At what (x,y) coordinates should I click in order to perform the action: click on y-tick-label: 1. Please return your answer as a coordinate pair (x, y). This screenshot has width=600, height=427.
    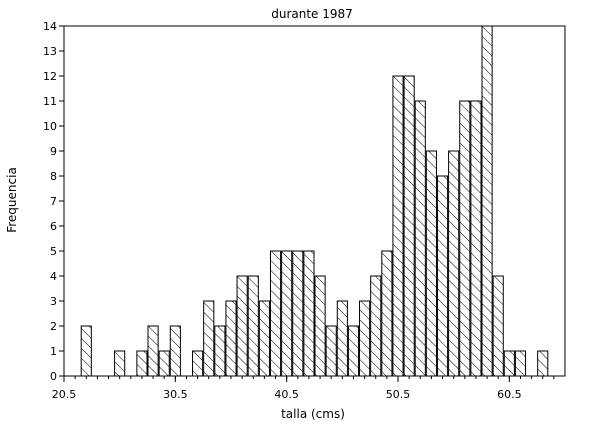
    Looking at the image, I should click on (53, 351).